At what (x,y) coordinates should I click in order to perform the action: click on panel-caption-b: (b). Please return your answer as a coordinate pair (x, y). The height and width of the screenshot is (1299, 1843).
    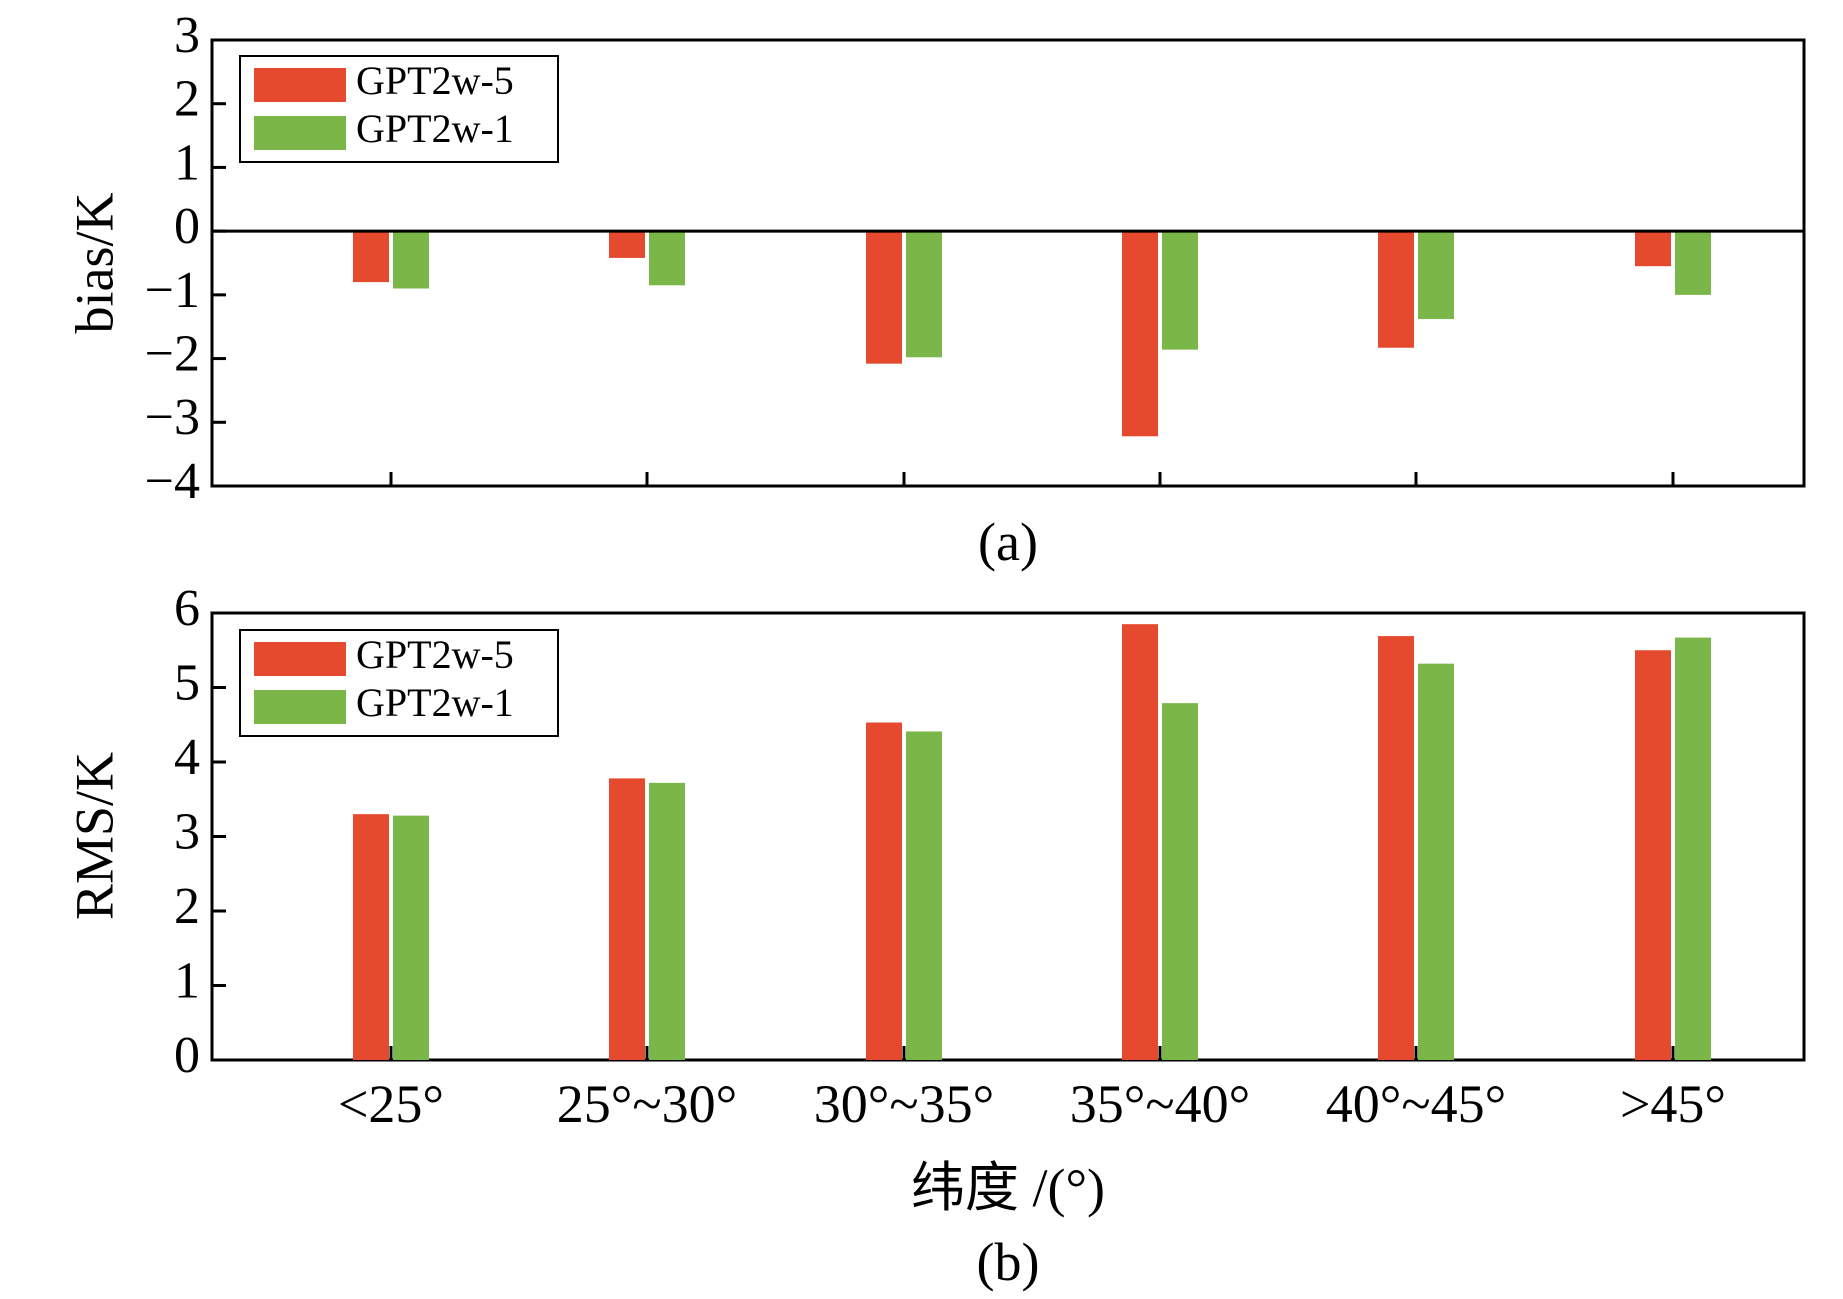
    Looking at the image, I should click on (1008, 1262).